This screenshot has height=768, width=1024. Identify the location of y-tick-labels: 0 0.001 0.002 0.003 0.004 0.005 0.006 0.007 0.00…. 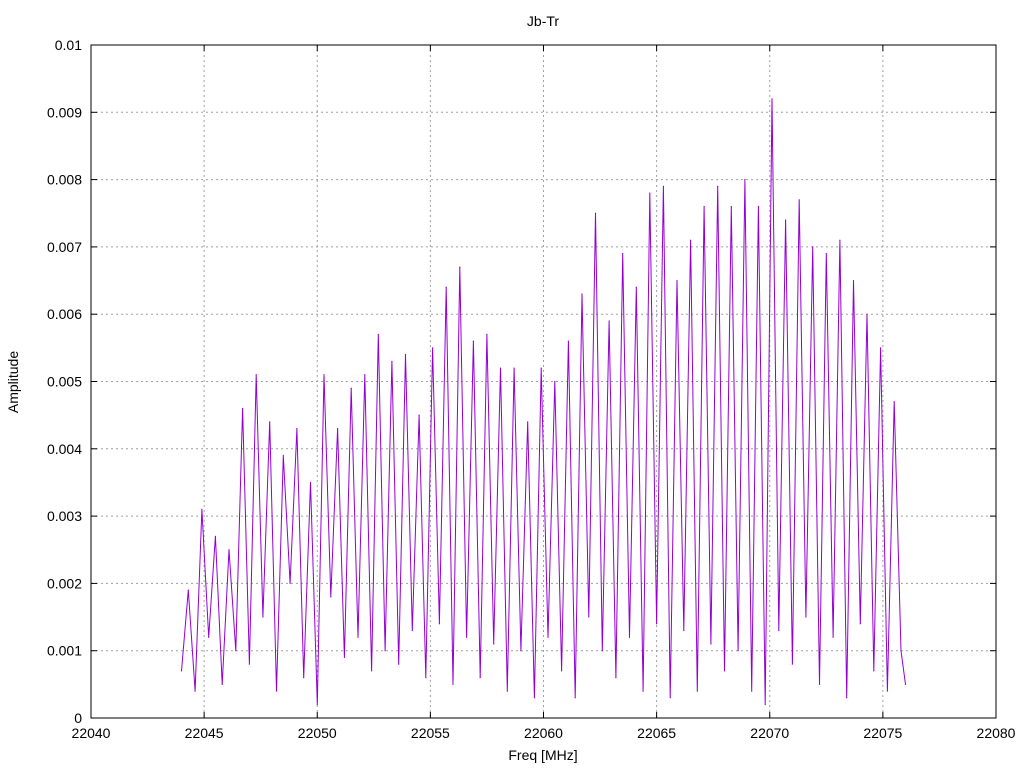
(64, 381).